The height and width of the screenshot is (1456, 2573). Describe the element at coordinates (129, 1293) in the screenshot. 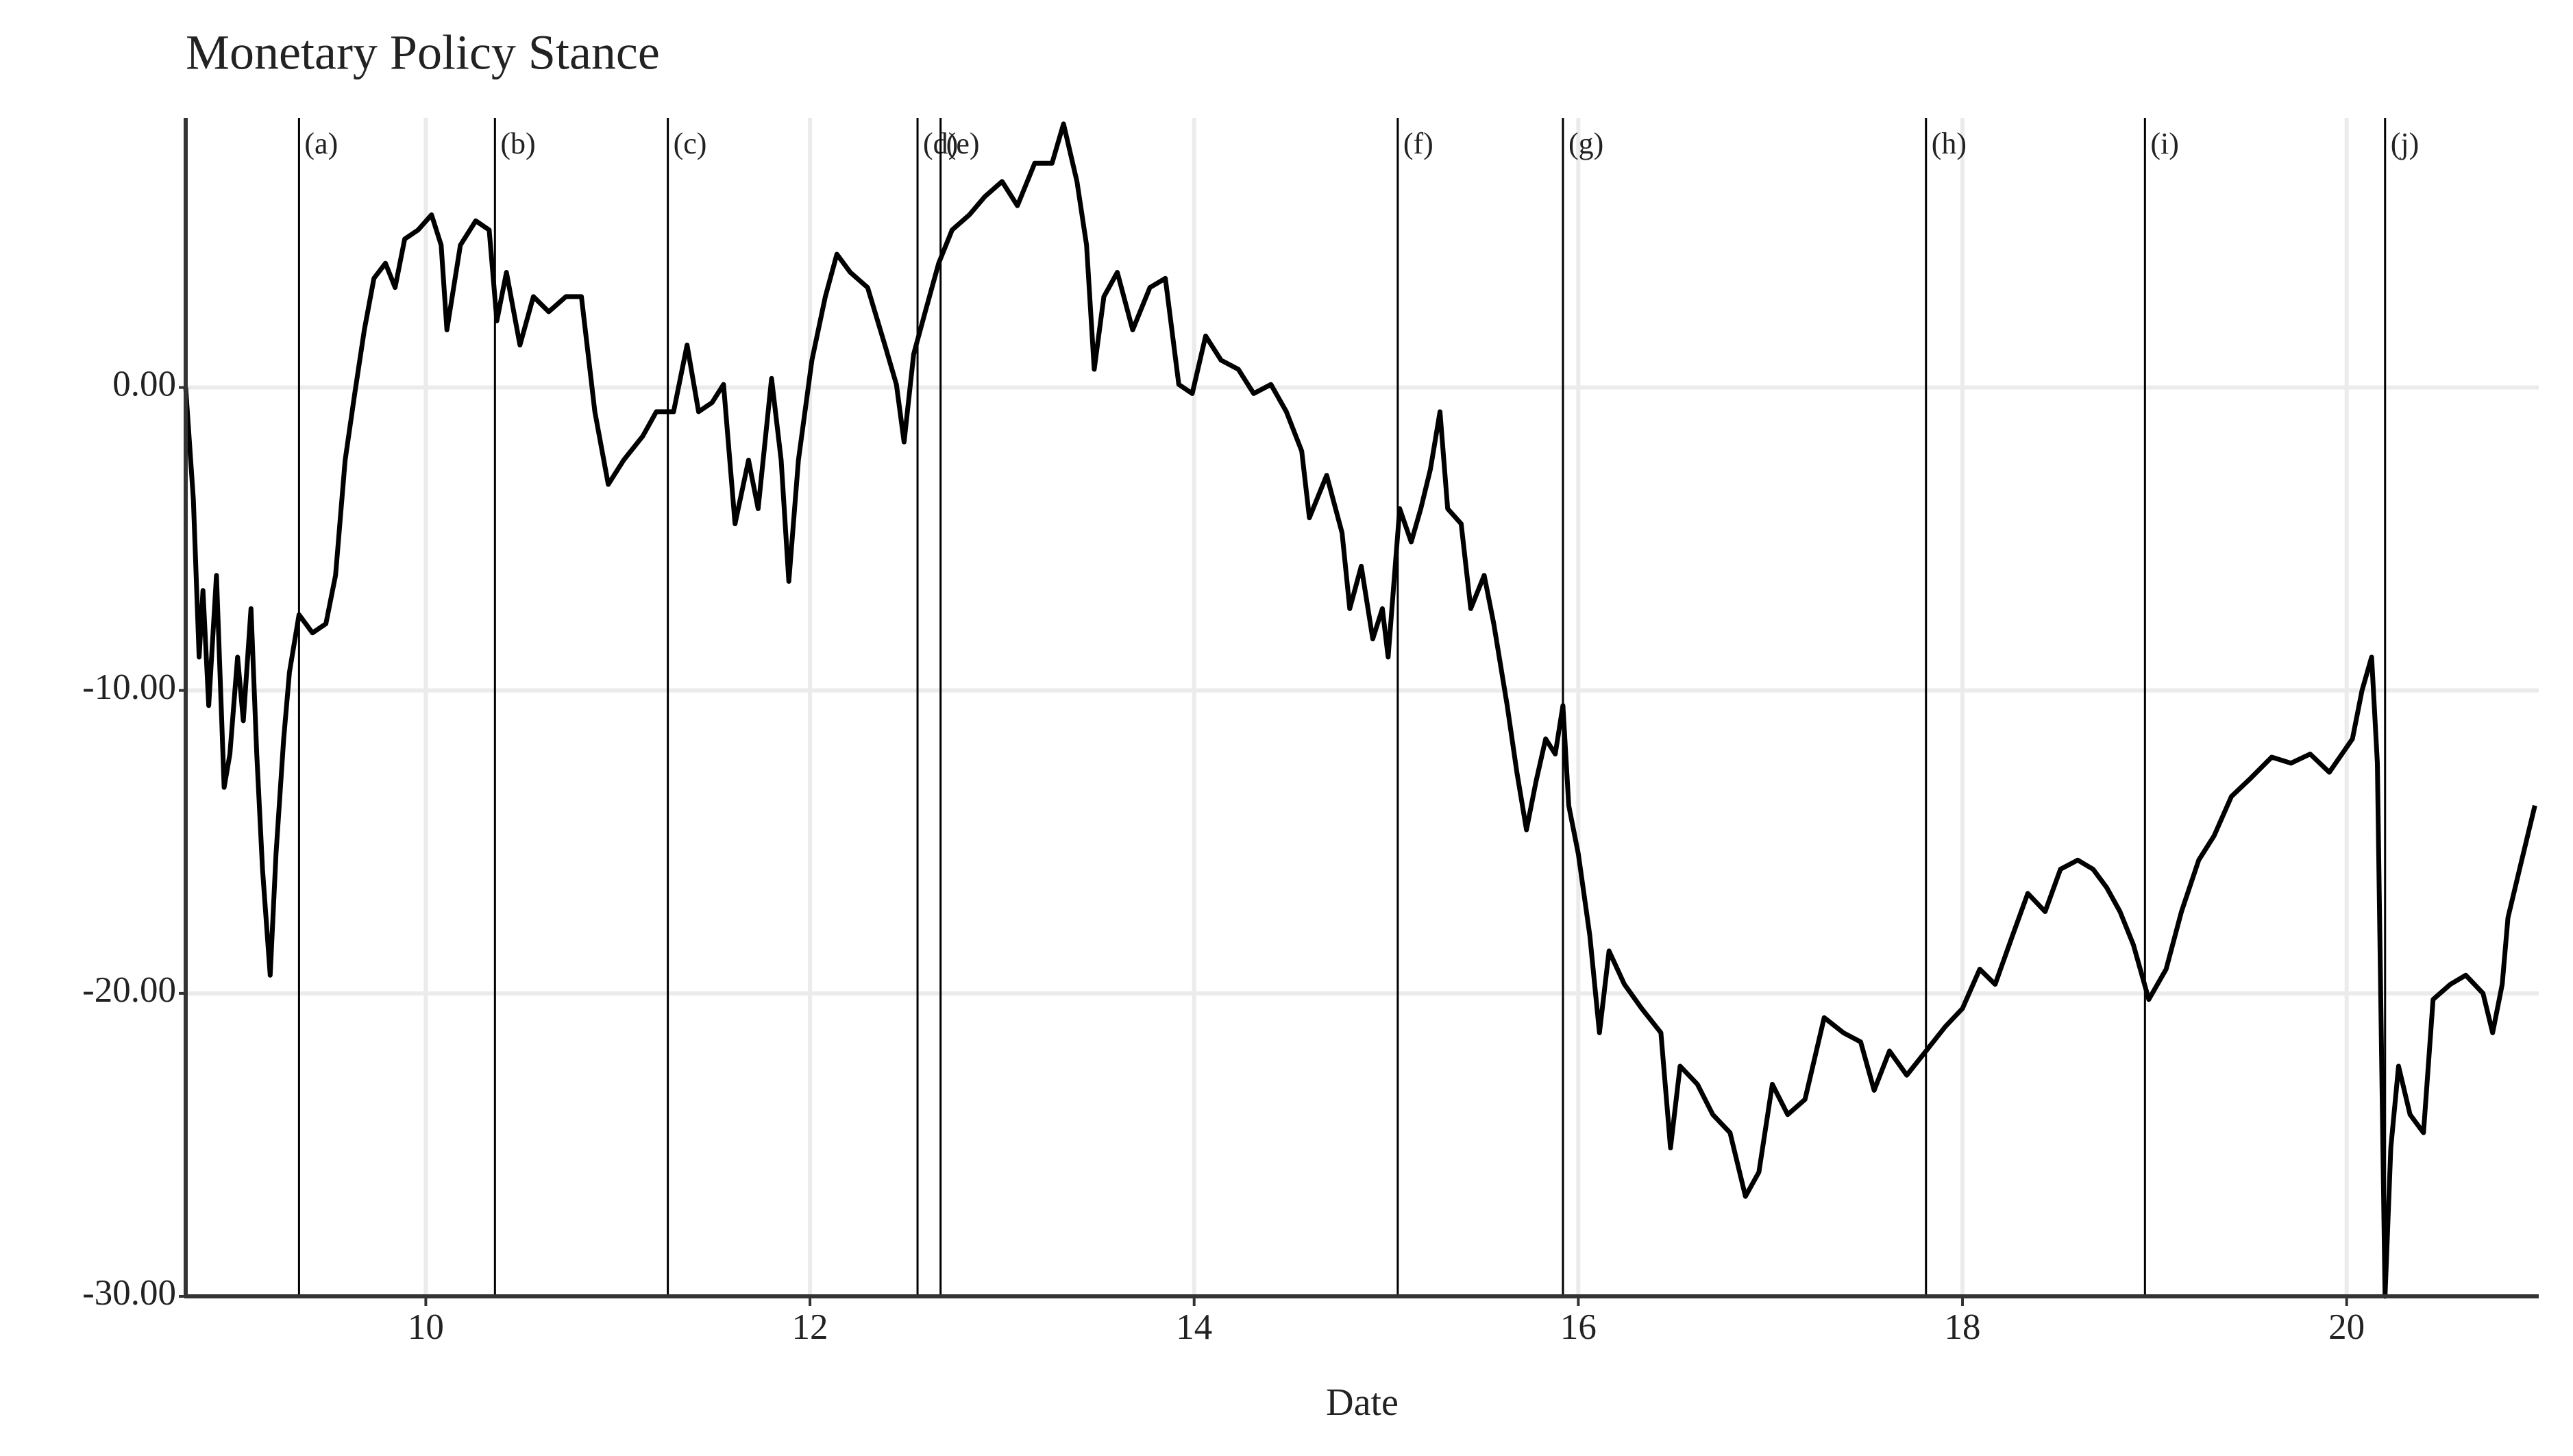

I see `y-tick-label: -30.00` at that location.